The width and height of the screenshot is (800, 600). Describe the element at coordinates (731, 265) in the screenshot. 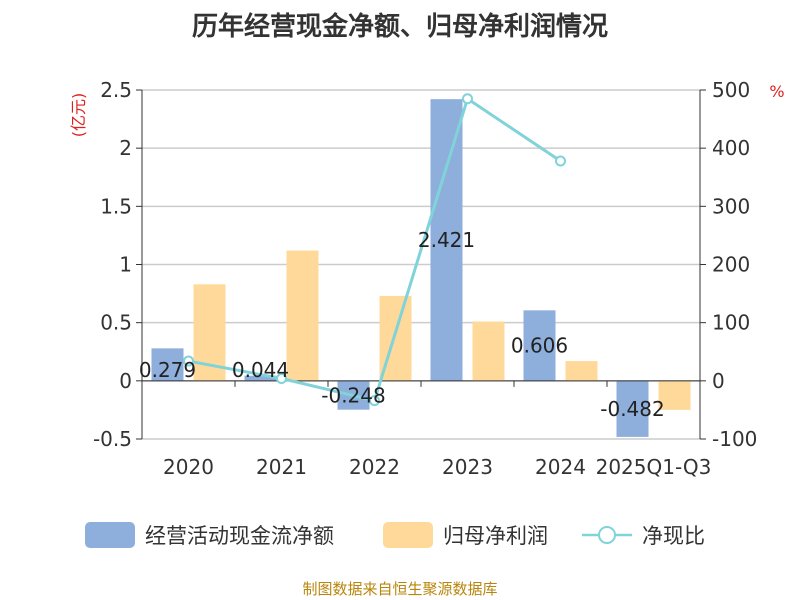

I see `right-tick-label: 200` at that location.